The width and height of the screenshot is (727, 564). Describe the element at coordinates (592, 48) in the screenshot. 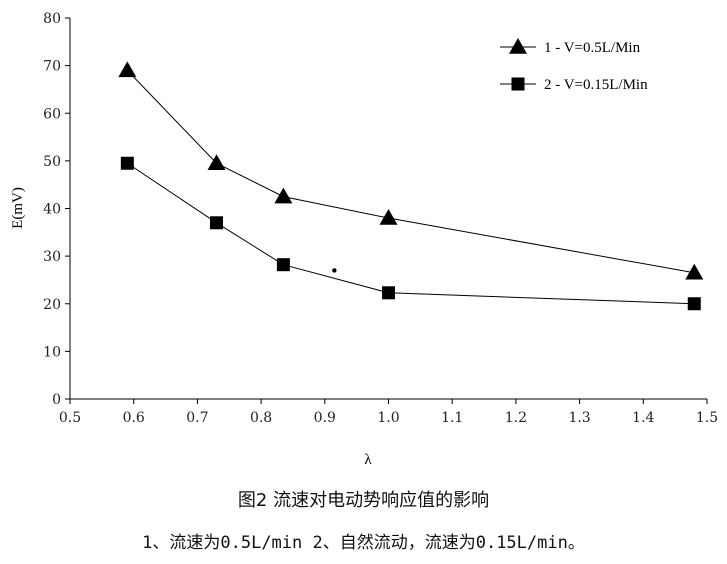

I see `legend-label: 1 - V=0.5L/Min` at that location.